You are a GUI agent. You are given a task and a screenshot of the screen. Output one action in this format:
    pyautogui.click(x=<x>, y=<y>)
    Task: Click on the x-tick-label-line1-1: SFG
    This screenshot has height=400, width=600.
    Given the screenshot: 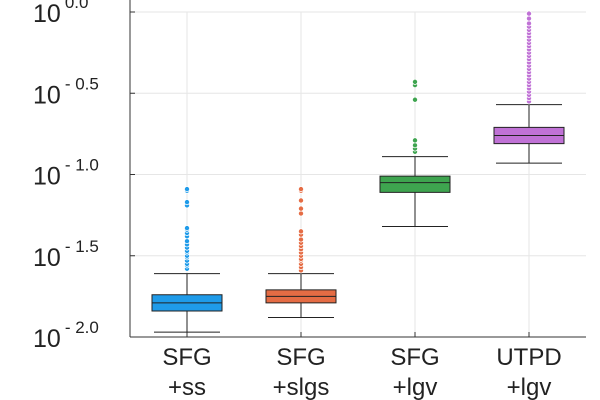 What is the action you would take?
    pyautogui.click(x=300, y=357)
    